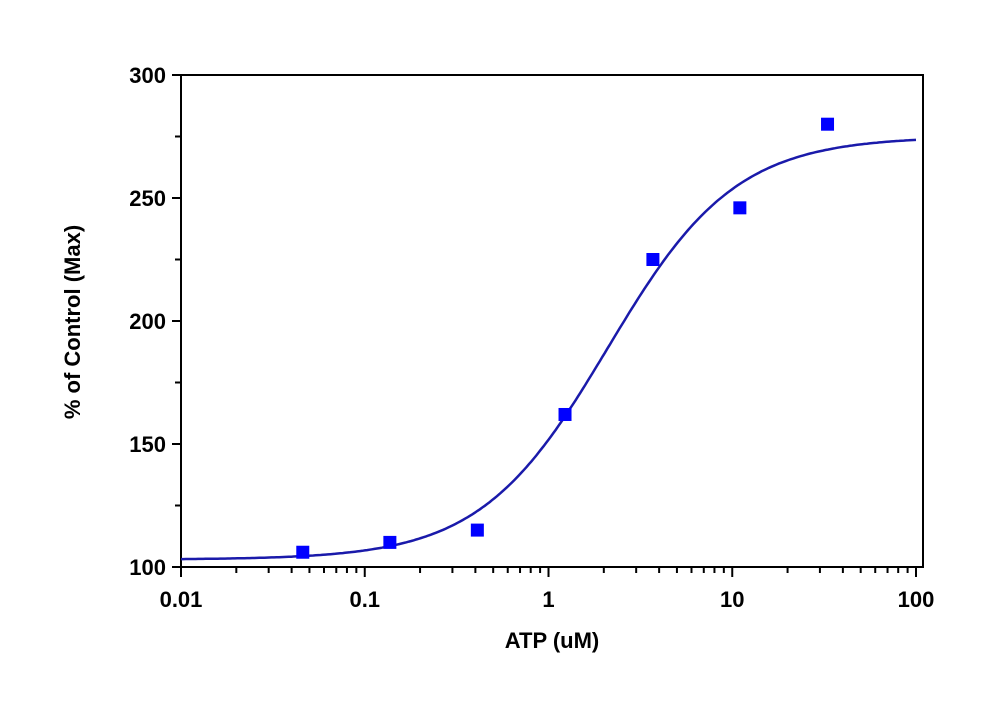 The height and width of the screenshot is (711, 999). I want to click on x-axis-title: ATP (uM), so click(552, 640).